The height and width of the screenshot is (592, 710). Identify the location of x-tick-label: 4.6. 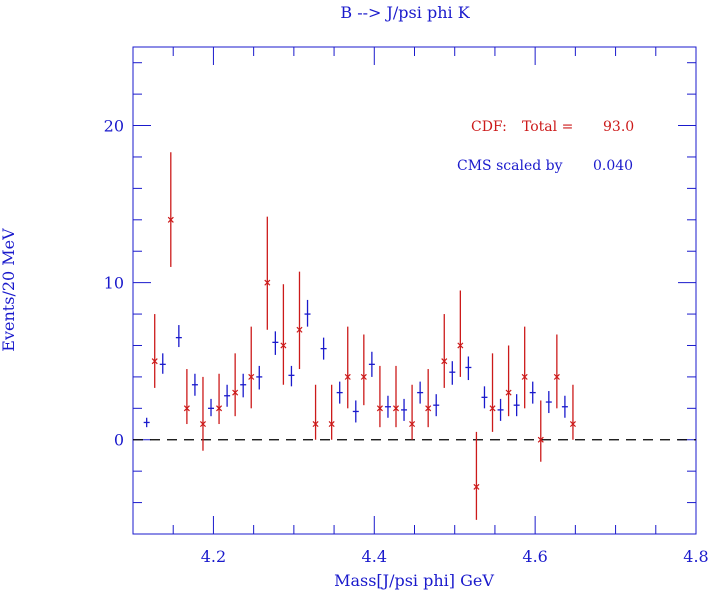
(534, 556).